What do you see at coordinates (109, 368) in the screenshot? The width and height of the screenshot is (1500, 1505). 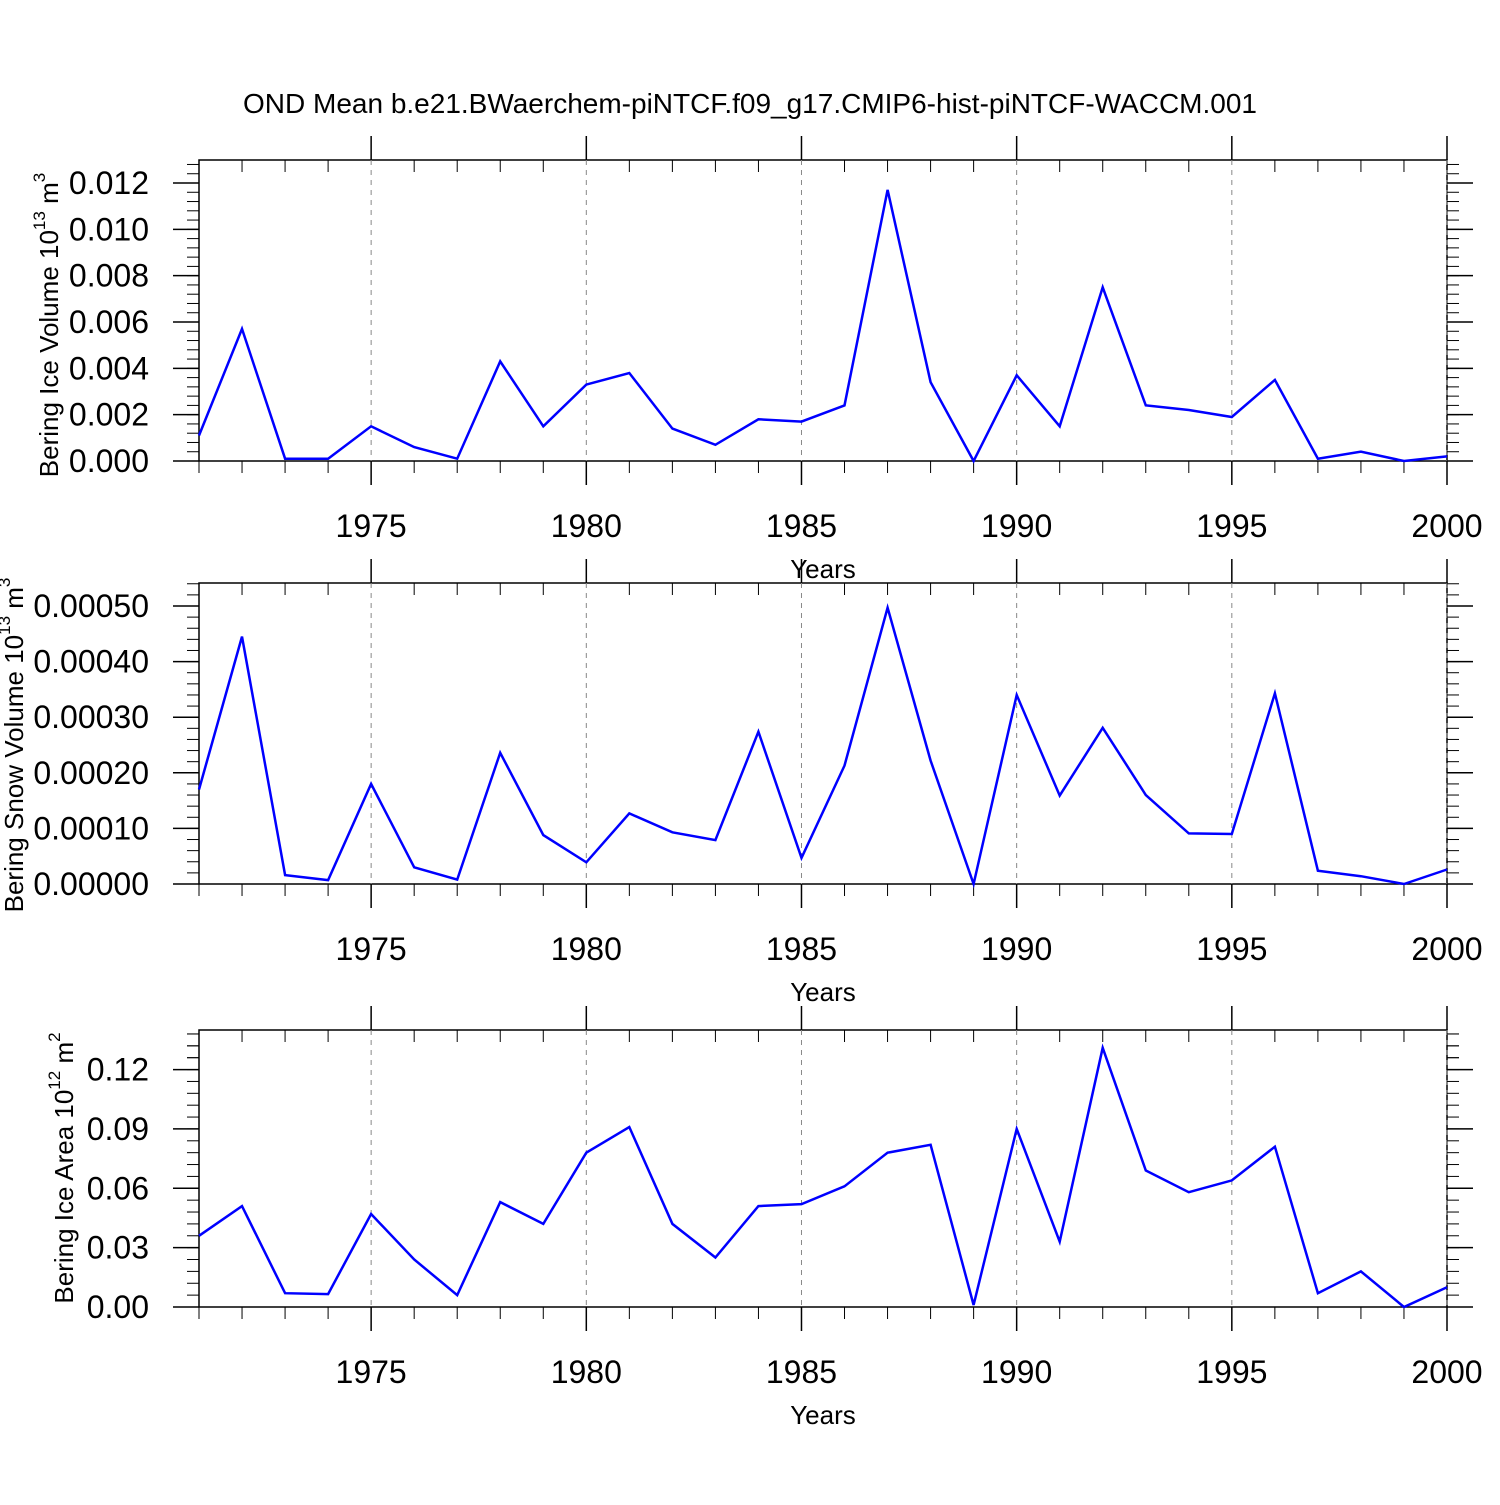 I see `y-tick-label: 0.004` at bounding box center [109, 368].